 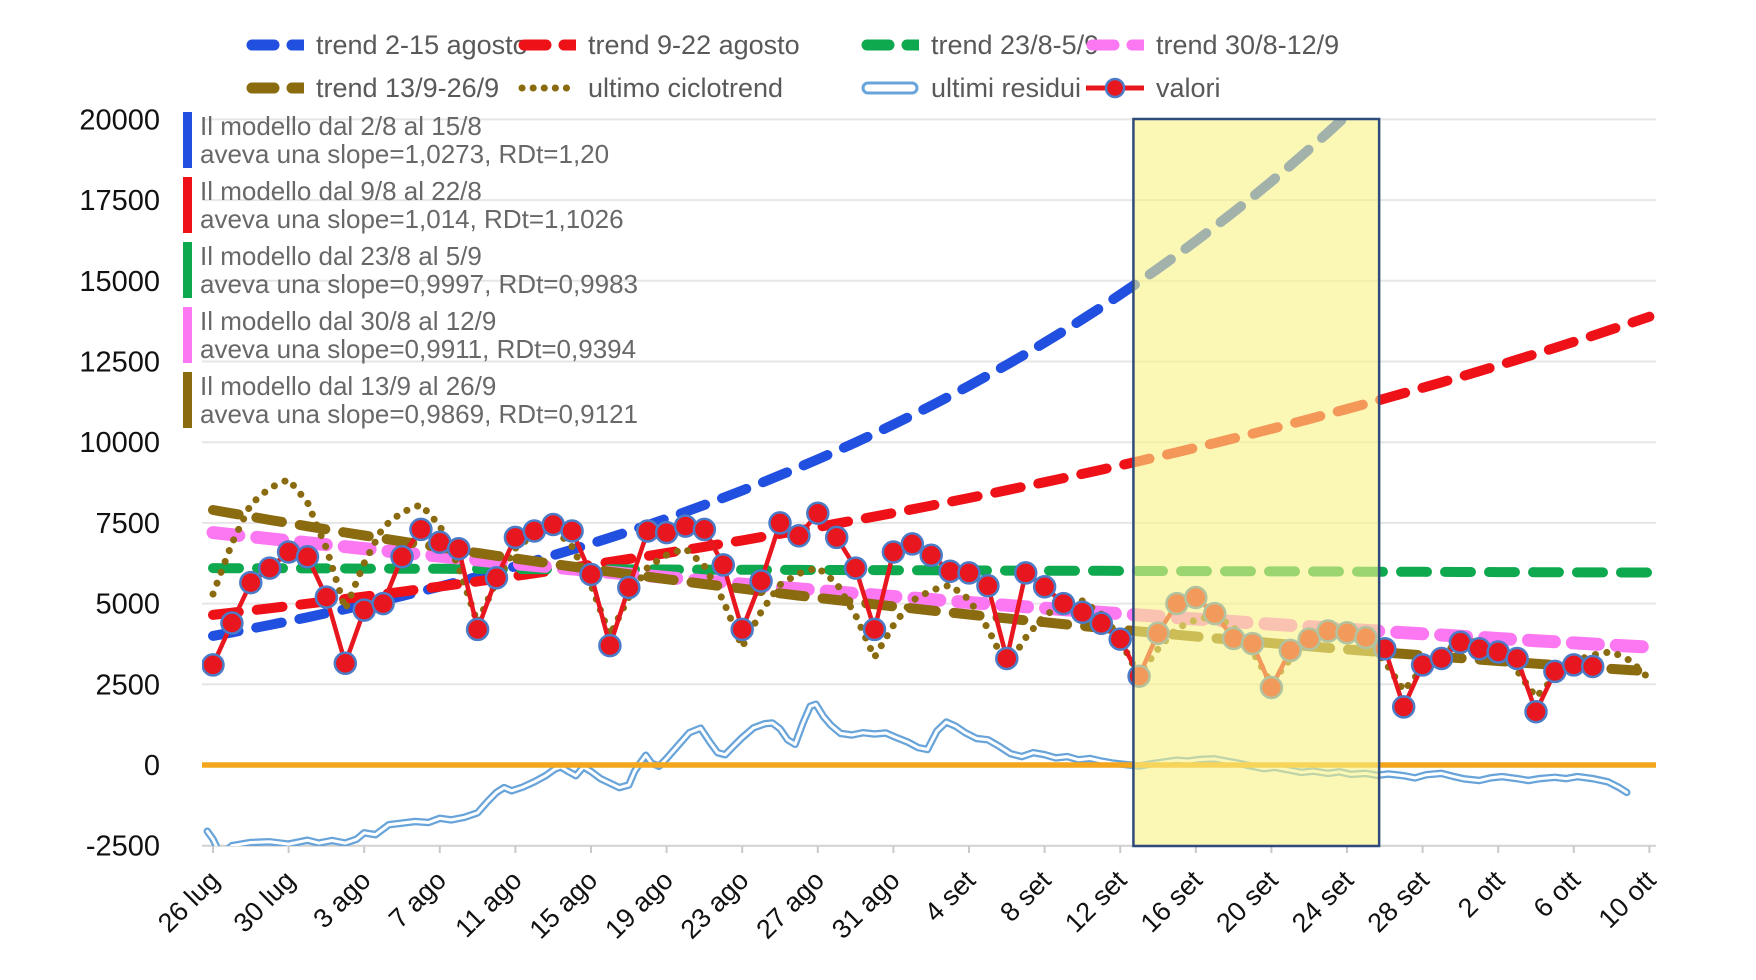 I want to click on y-tick-label: 5000, so click(x=127, y=605).